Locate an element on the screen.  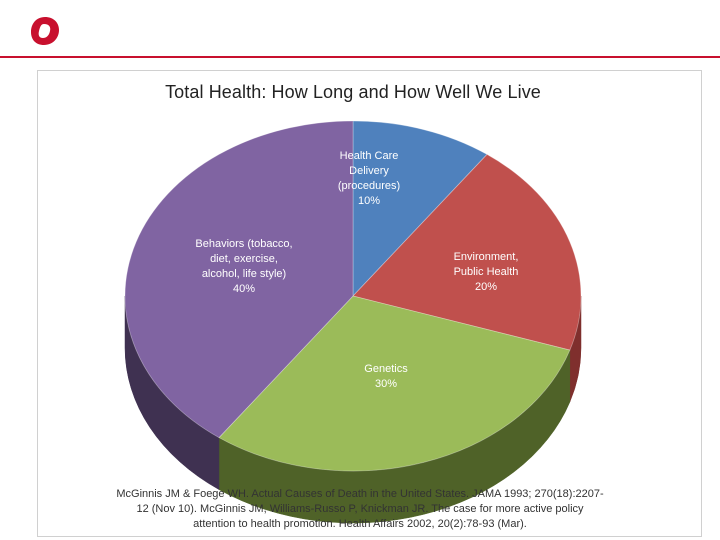
slice-label-line: Public Health is located at coordinates (486, 272).